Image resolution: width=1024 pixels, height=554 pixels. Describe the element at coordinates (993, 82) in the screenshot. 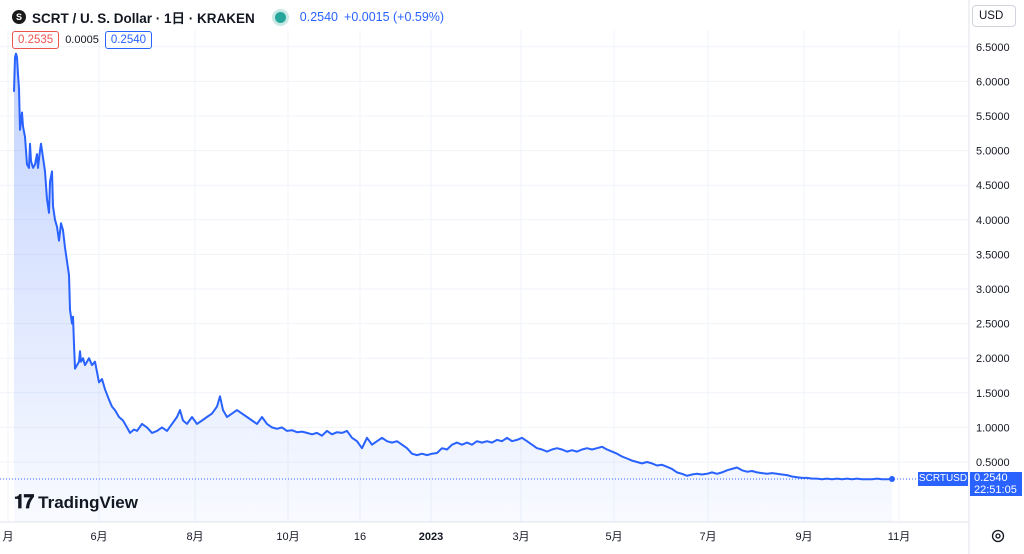

I see `y-tick-label: 6.0000` at that location.